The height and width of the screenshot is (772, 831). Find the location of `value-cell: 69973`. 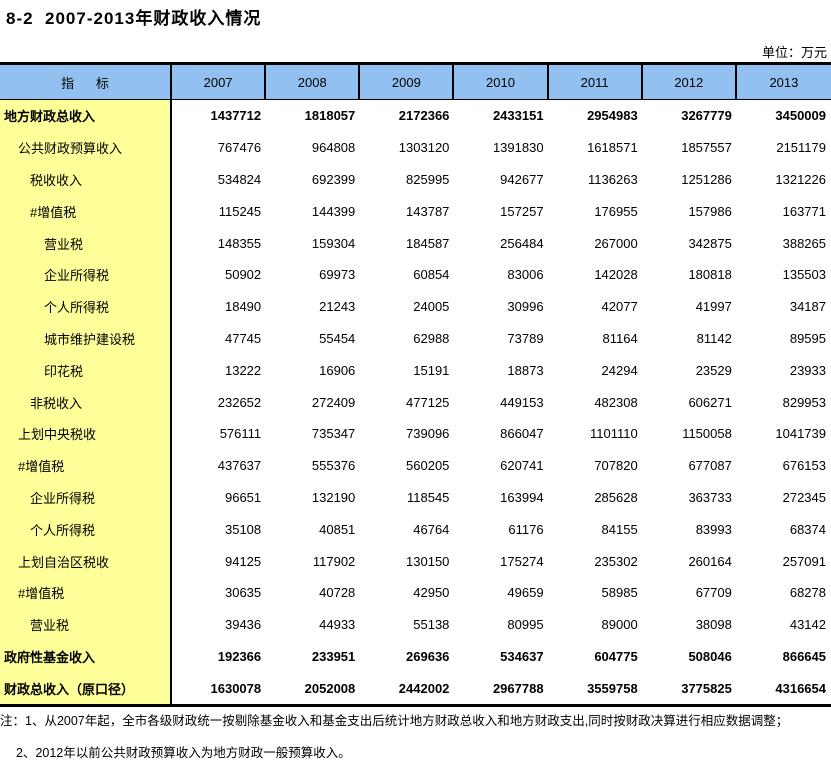

value-cell: 69973 is located at coordinates (337, 275).